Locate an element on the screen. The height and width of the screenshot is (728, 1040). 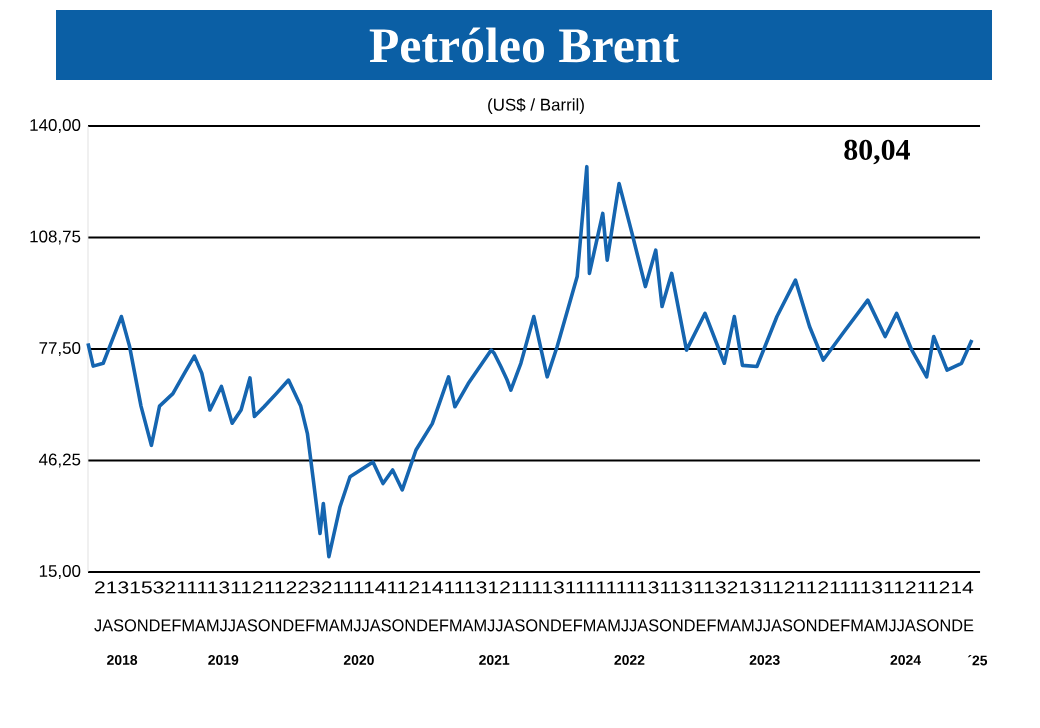
annotation: 80,04 is located at coordinates (877, 152).